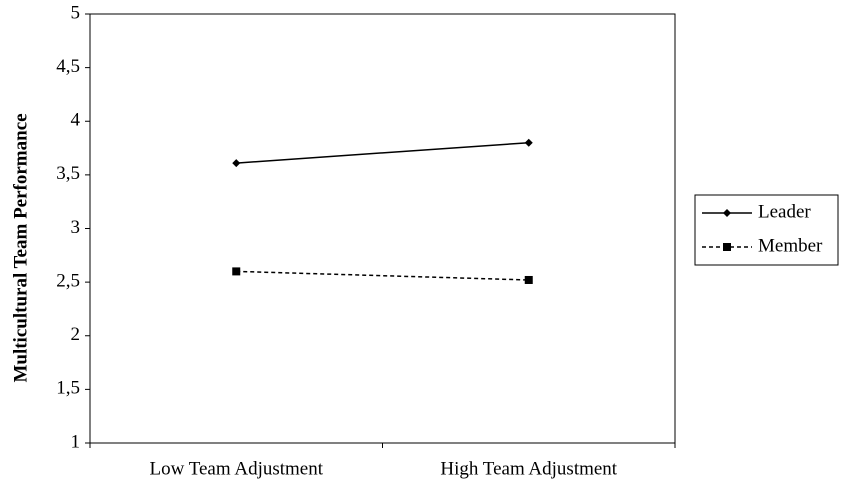 The width and height of the screenshot is (851, 493). What do you see at coordinates (76, 334) in the screenshot?
I see `y-tick-label: 2` at bounding box center [76, 334].